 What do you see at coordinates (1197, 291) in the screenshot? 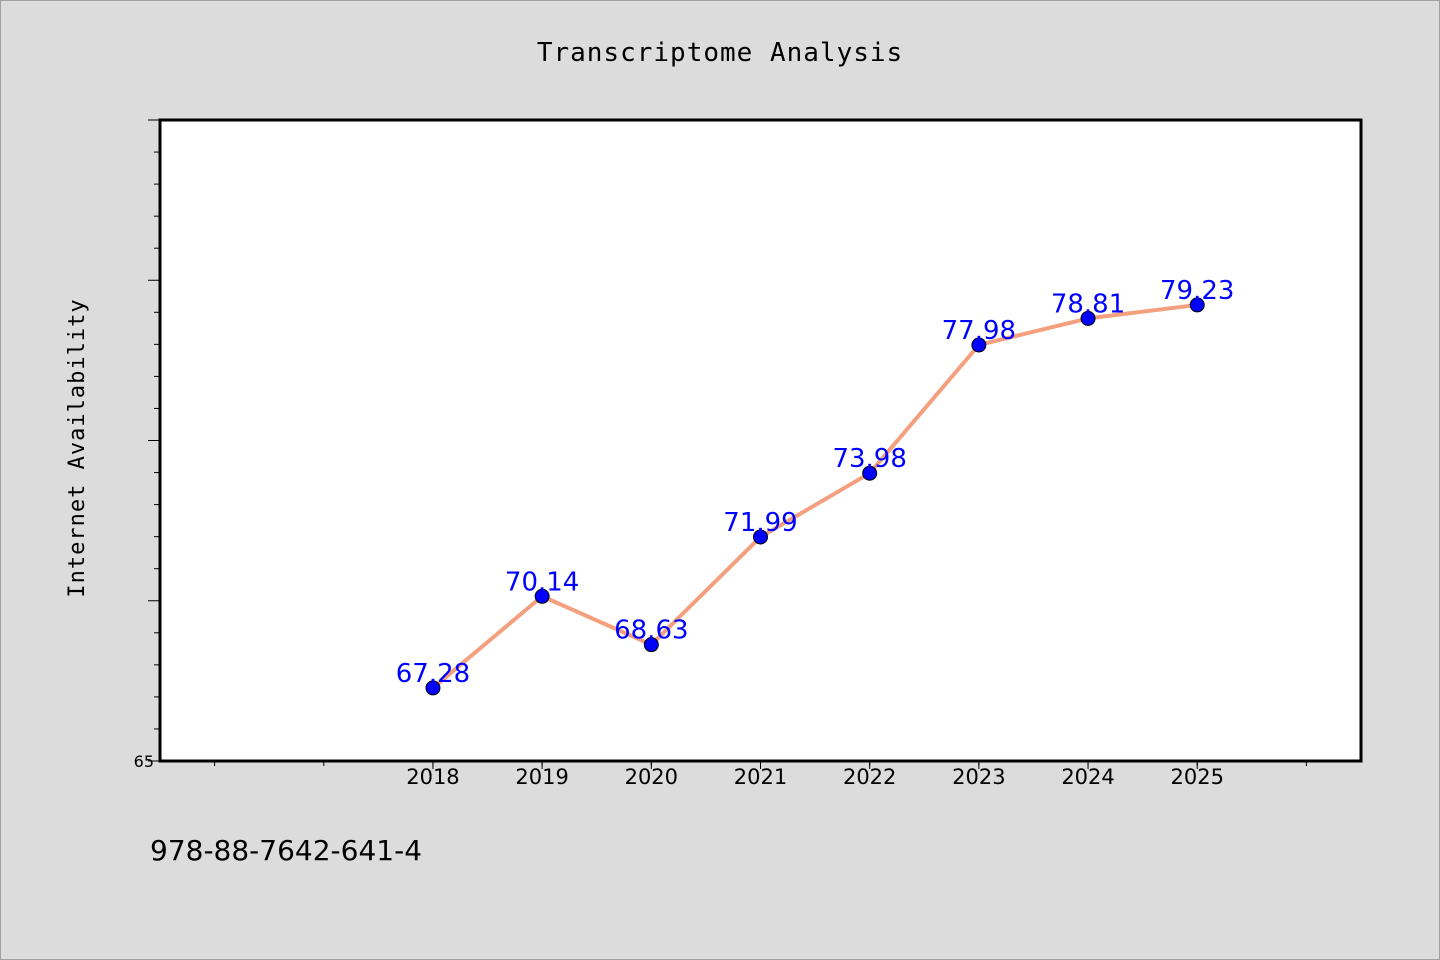
I see `data-label: 79.23` at bounding box center [1197, 291].